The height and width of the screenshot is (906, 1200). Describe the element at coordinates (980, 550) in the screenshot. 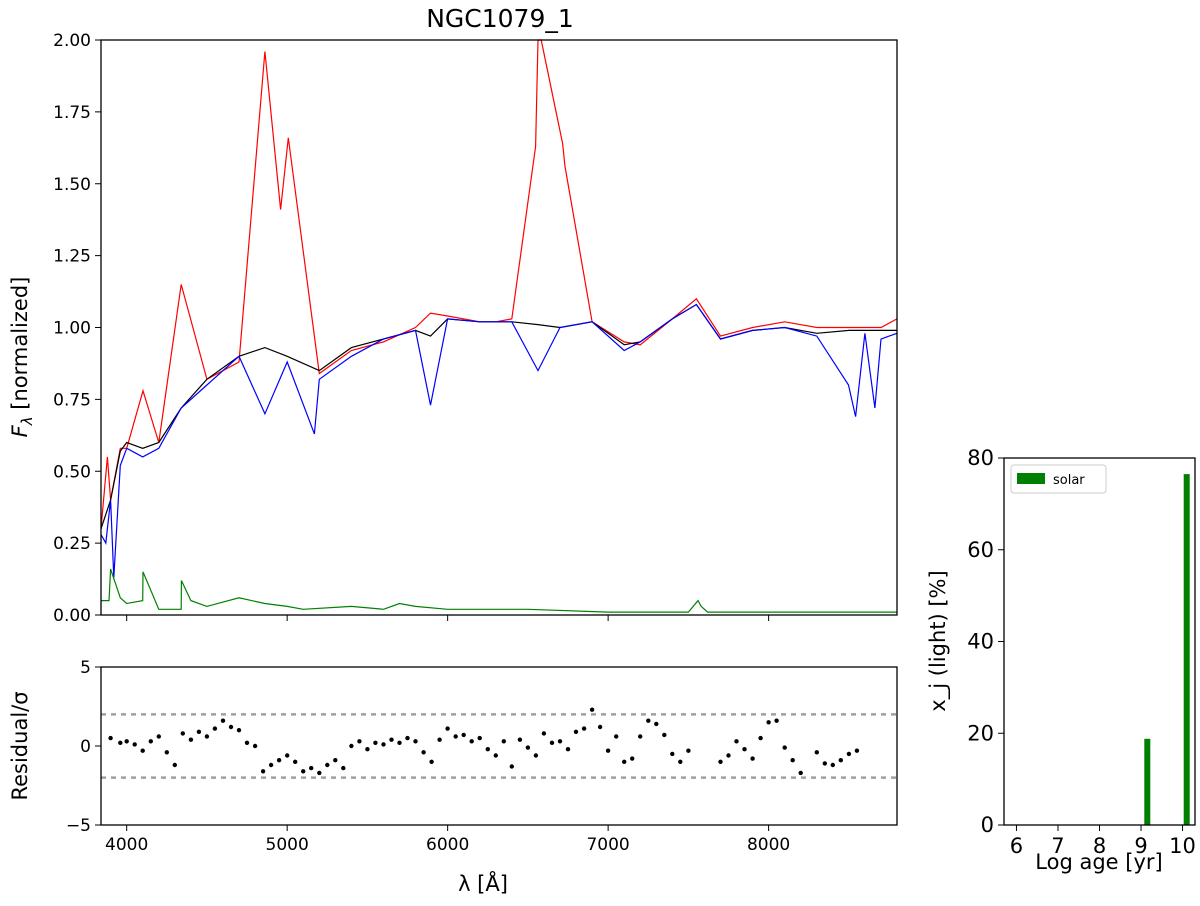

I see `population-ytick-label: 60` at that location.